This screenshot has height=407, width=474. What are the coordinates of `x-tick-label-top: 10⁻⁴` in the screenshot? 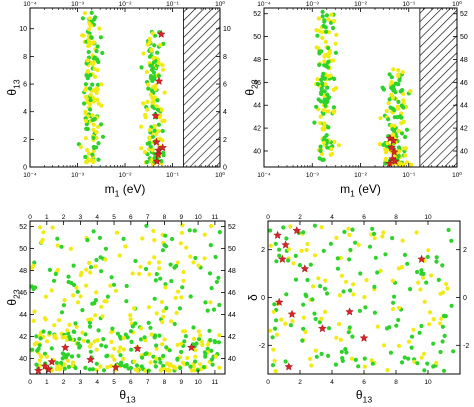 It's located at (30, 4).